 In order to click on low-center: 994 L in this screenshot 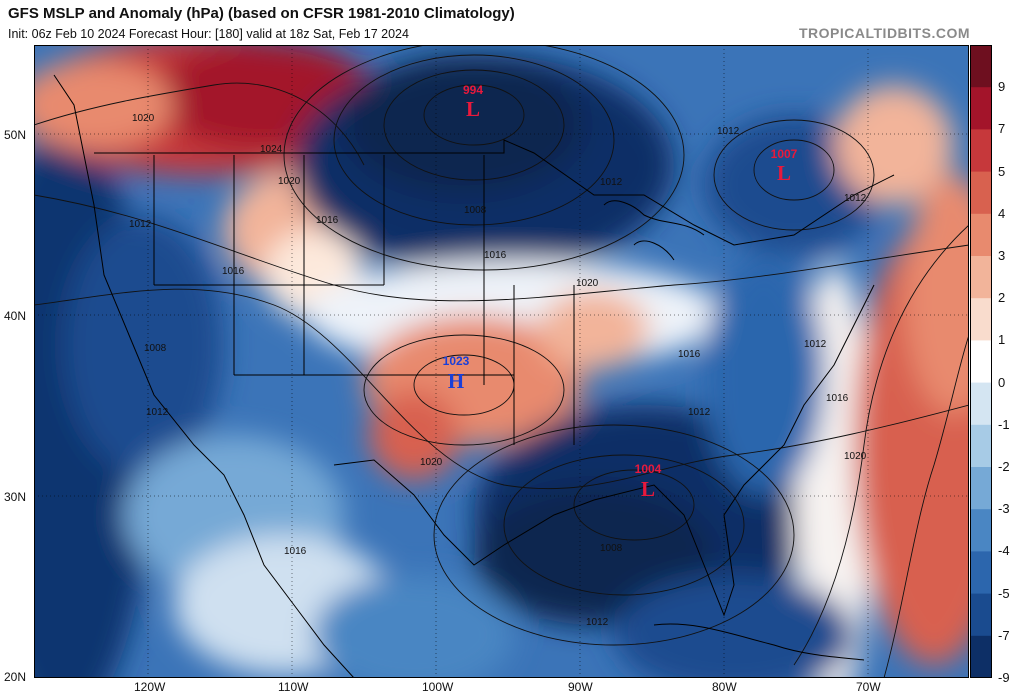, I will do `click(473, 102)`.